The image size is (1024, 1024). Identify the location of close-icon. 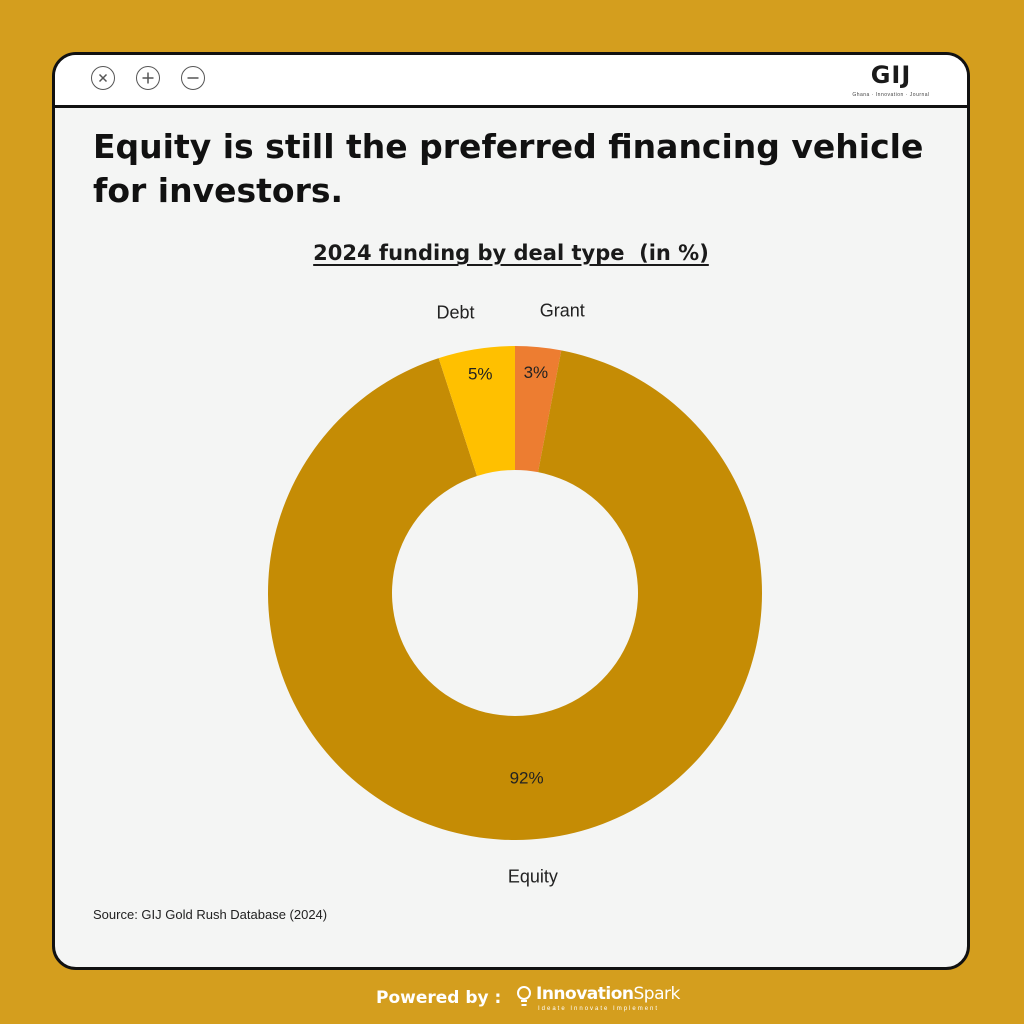
(103, 78).